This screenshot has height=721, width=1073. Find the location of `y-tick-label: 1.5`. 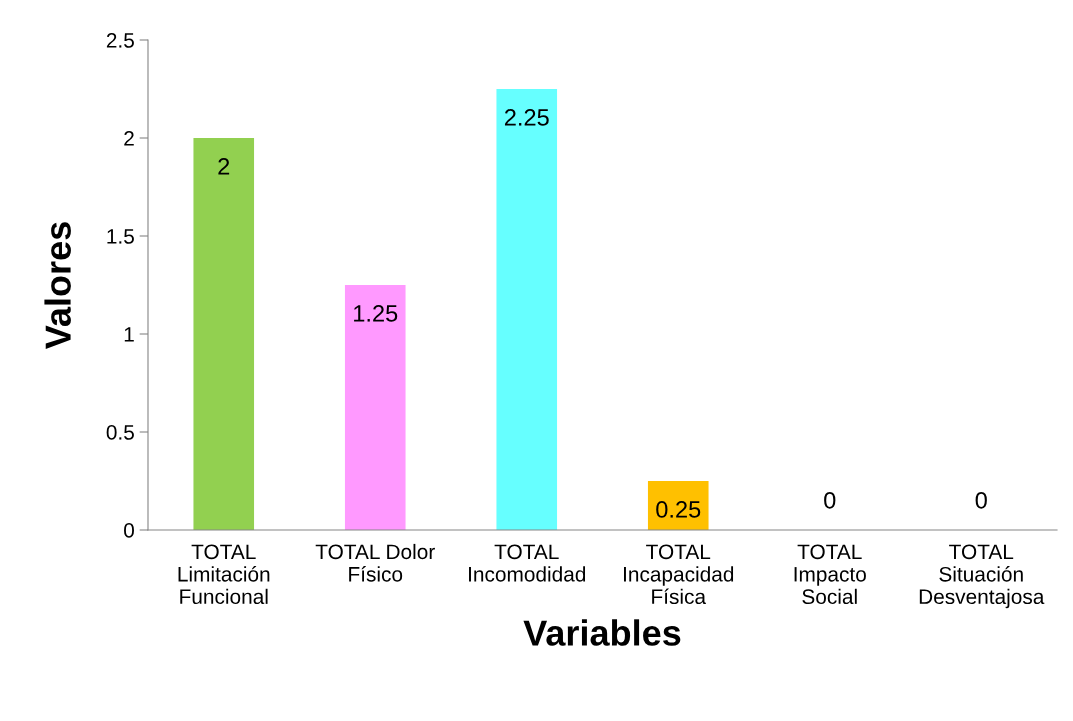

y-tick-label: 1.5 is located at coordinates (120, 236).